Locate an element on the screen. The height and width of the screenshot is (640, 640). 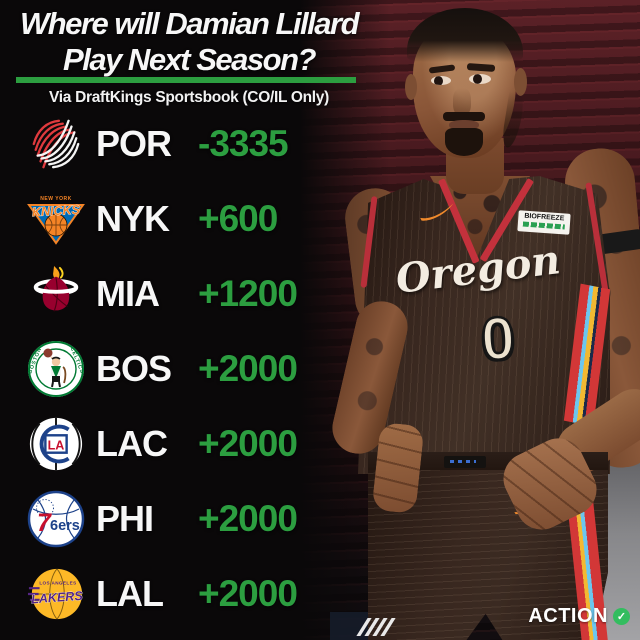
player-head is located at coordinates (466, 83).